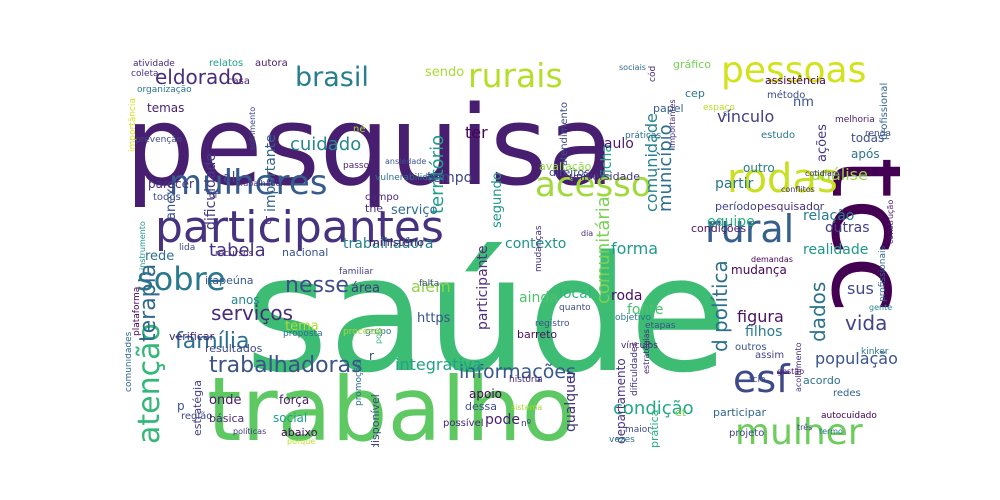 This screenshot has height=500, width=1000. Describe the element at coordinates (633, 318) in the screenshot. I see `word-objetivo: objetivo` at that location.